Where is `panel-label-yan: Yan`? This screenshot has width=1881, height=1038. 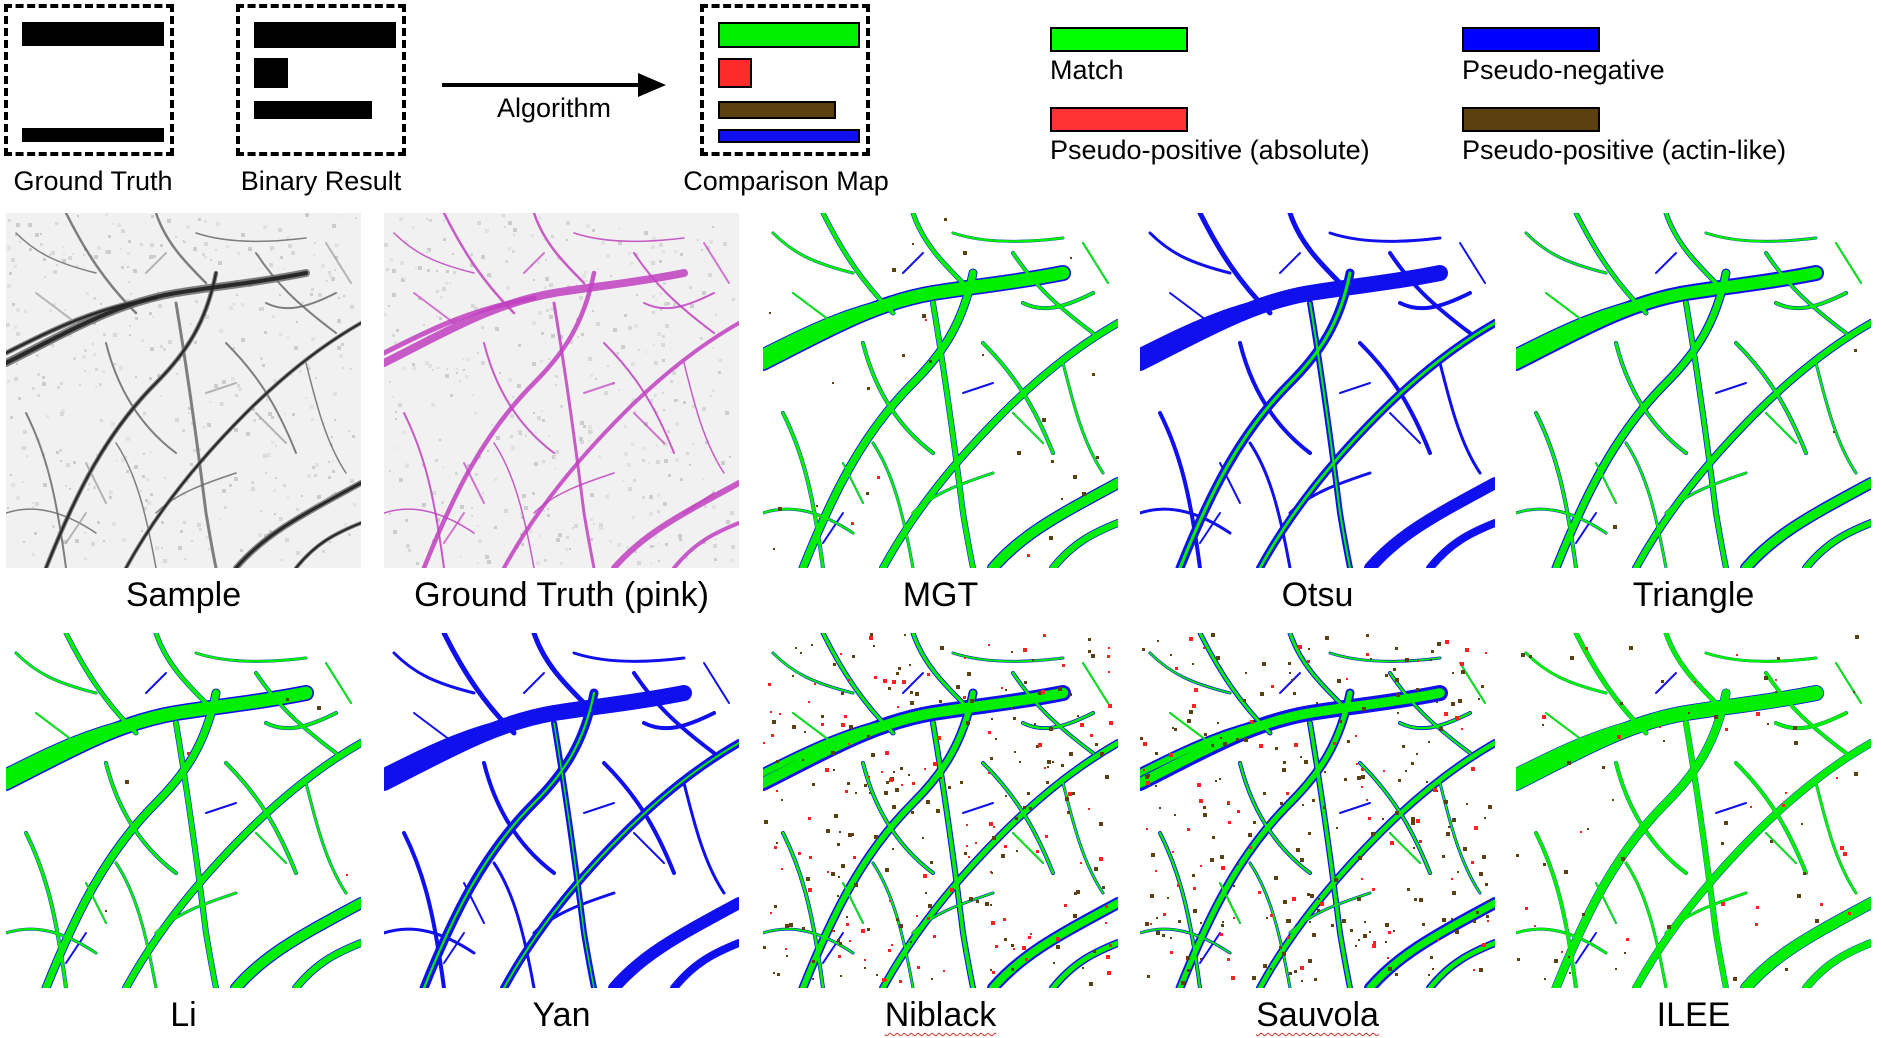 panel-label-yan: Yan is located at coordinates (561, 1015).